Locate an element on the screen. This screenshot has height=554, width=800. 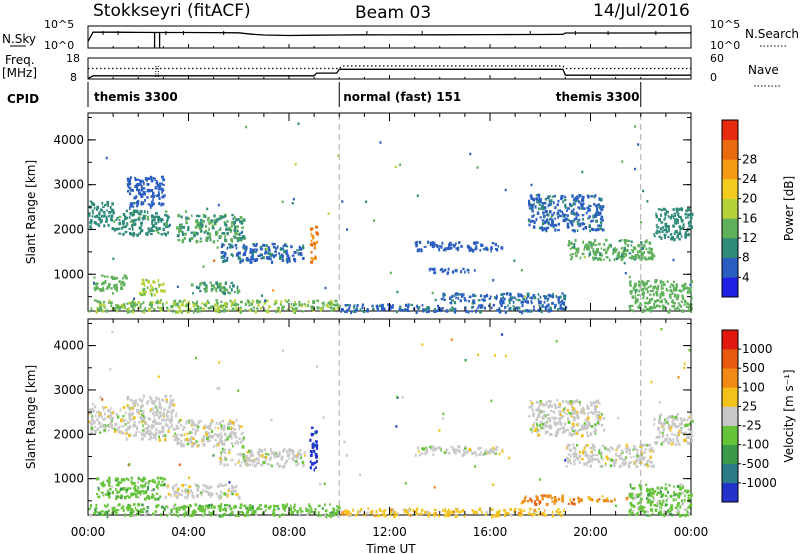
nsky-line is located at coordinates (389, 36).